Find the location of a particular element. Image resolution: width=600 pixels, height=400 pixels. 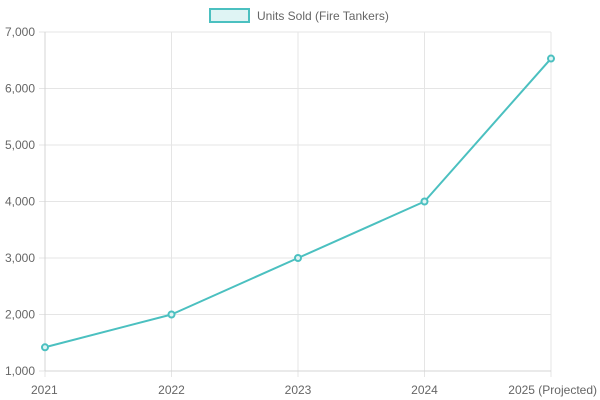

x-tick-label: 2022 is located at coordinates (171, 390).